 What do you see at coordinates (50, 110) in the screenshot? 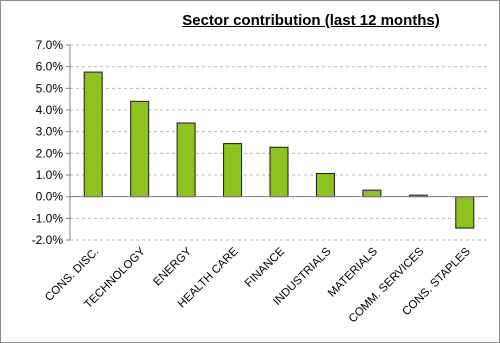
I see `y-tick-label: 4.0%` at bounding box center [50, 110].